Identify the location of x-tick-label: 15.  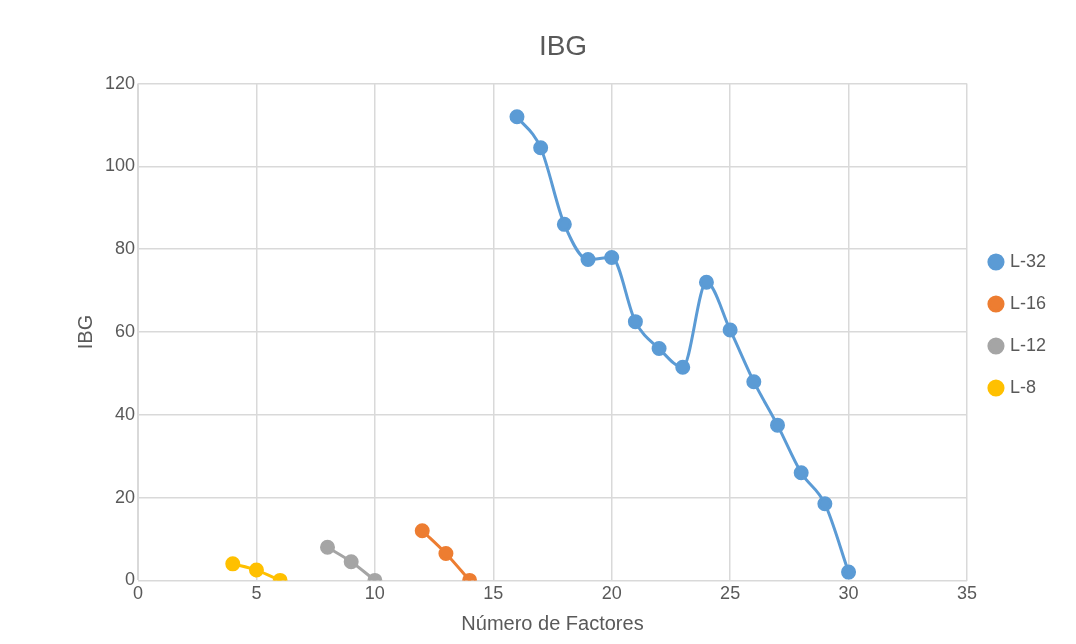
(493, 593).